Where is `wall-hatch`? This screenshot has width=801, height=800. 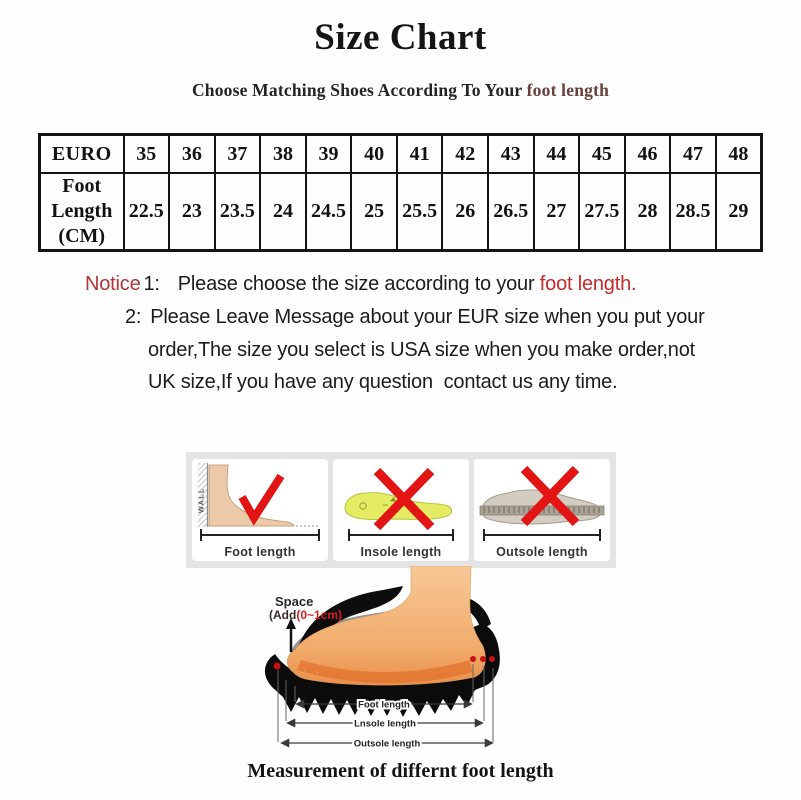 wall-hatch is located at coordinates (202, 495).